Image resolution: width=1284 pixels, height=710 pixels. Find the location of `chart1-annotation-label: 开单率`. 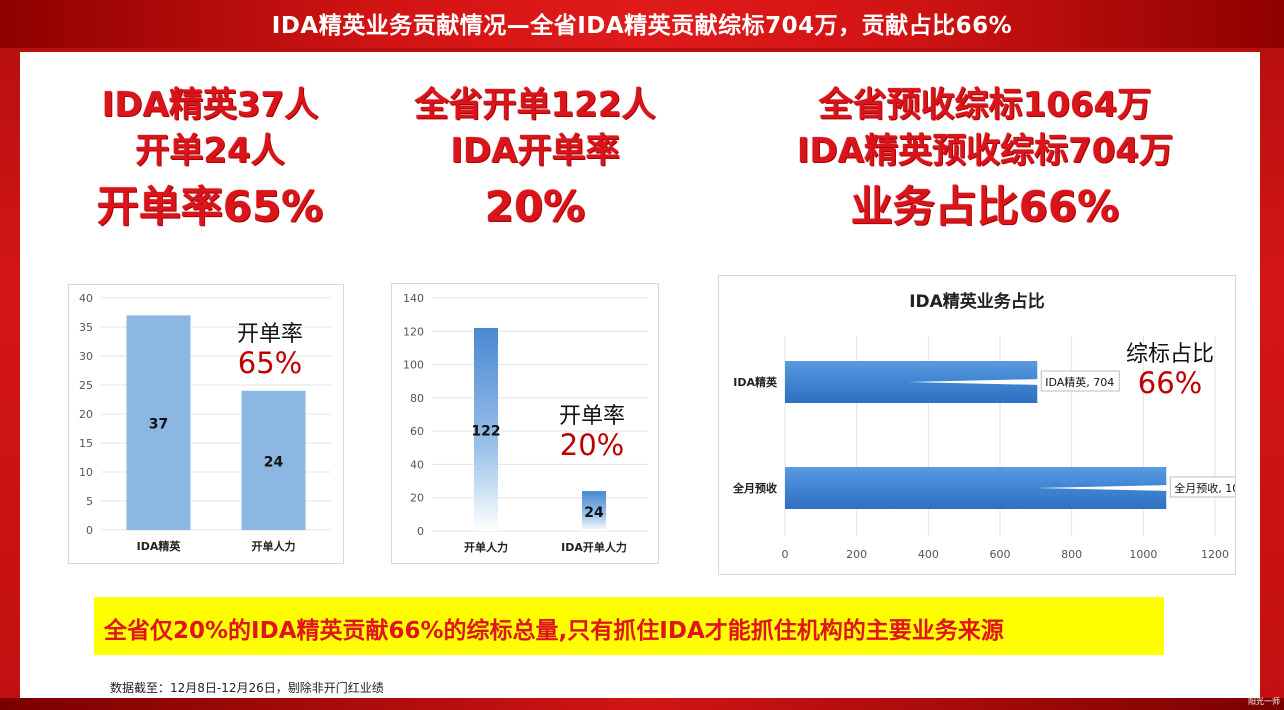

chart1-annotation-label: 开单率 is located at coordinates (269, 334).